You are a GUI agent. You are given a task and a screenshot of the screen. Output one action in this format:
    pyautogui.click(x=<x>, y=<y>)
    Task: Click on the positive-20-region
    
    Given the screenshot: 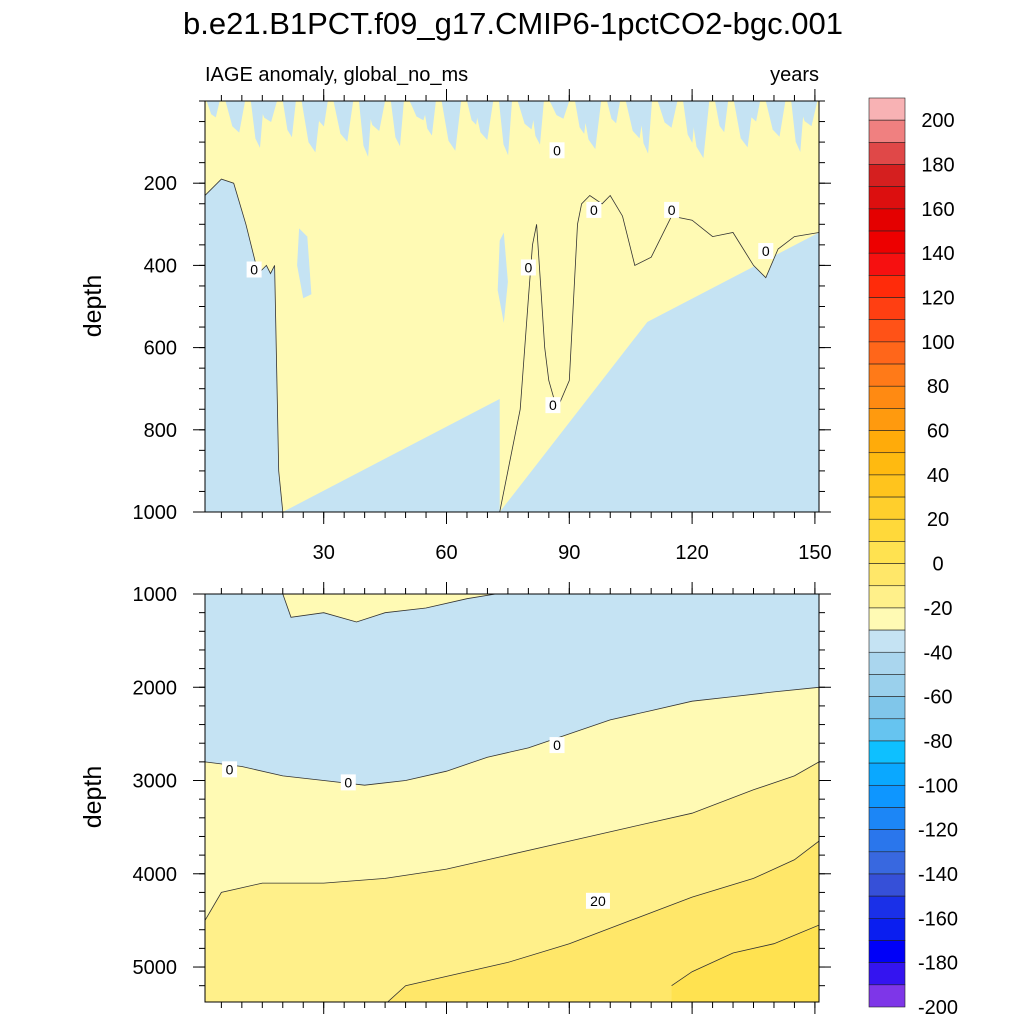 What is the action you would take?
    pyautogui.click(x=603, y=921)
    